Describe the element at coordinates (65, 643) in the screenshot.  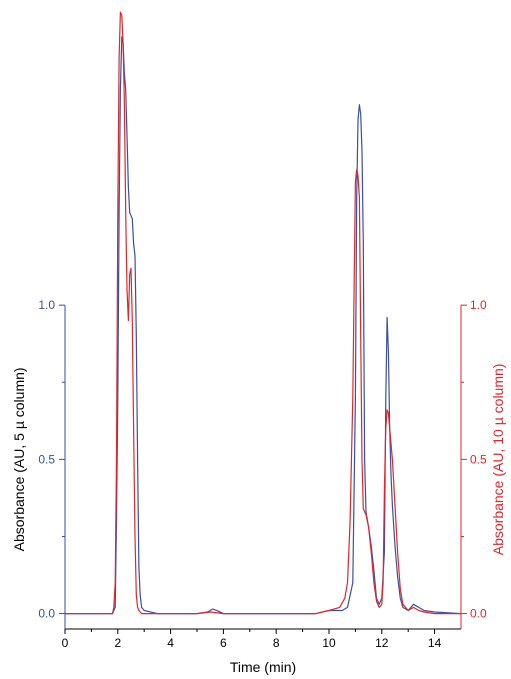
I see `x-tick-label-0: 0` at that location.